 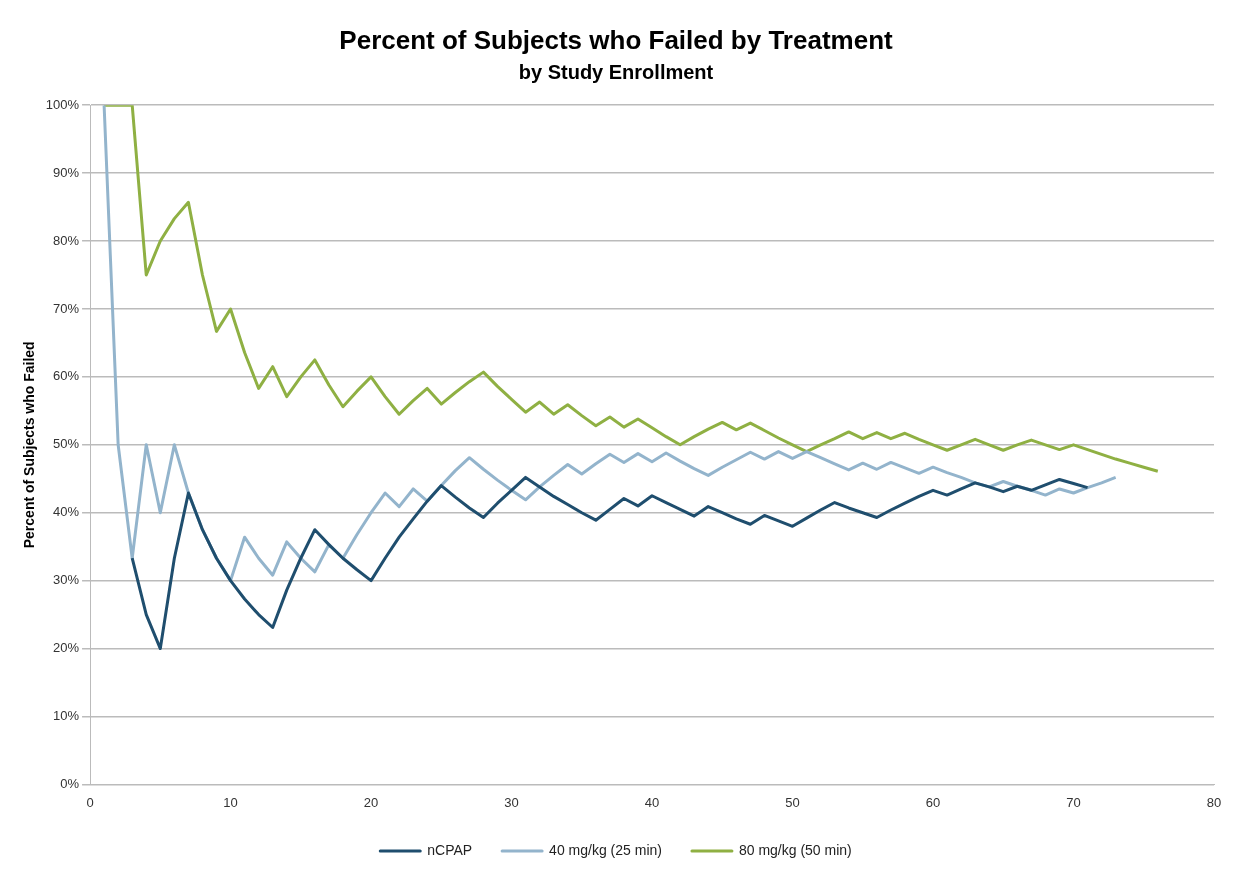 I want to click on y-tick-label: 10%, so click(x=66, y=716).